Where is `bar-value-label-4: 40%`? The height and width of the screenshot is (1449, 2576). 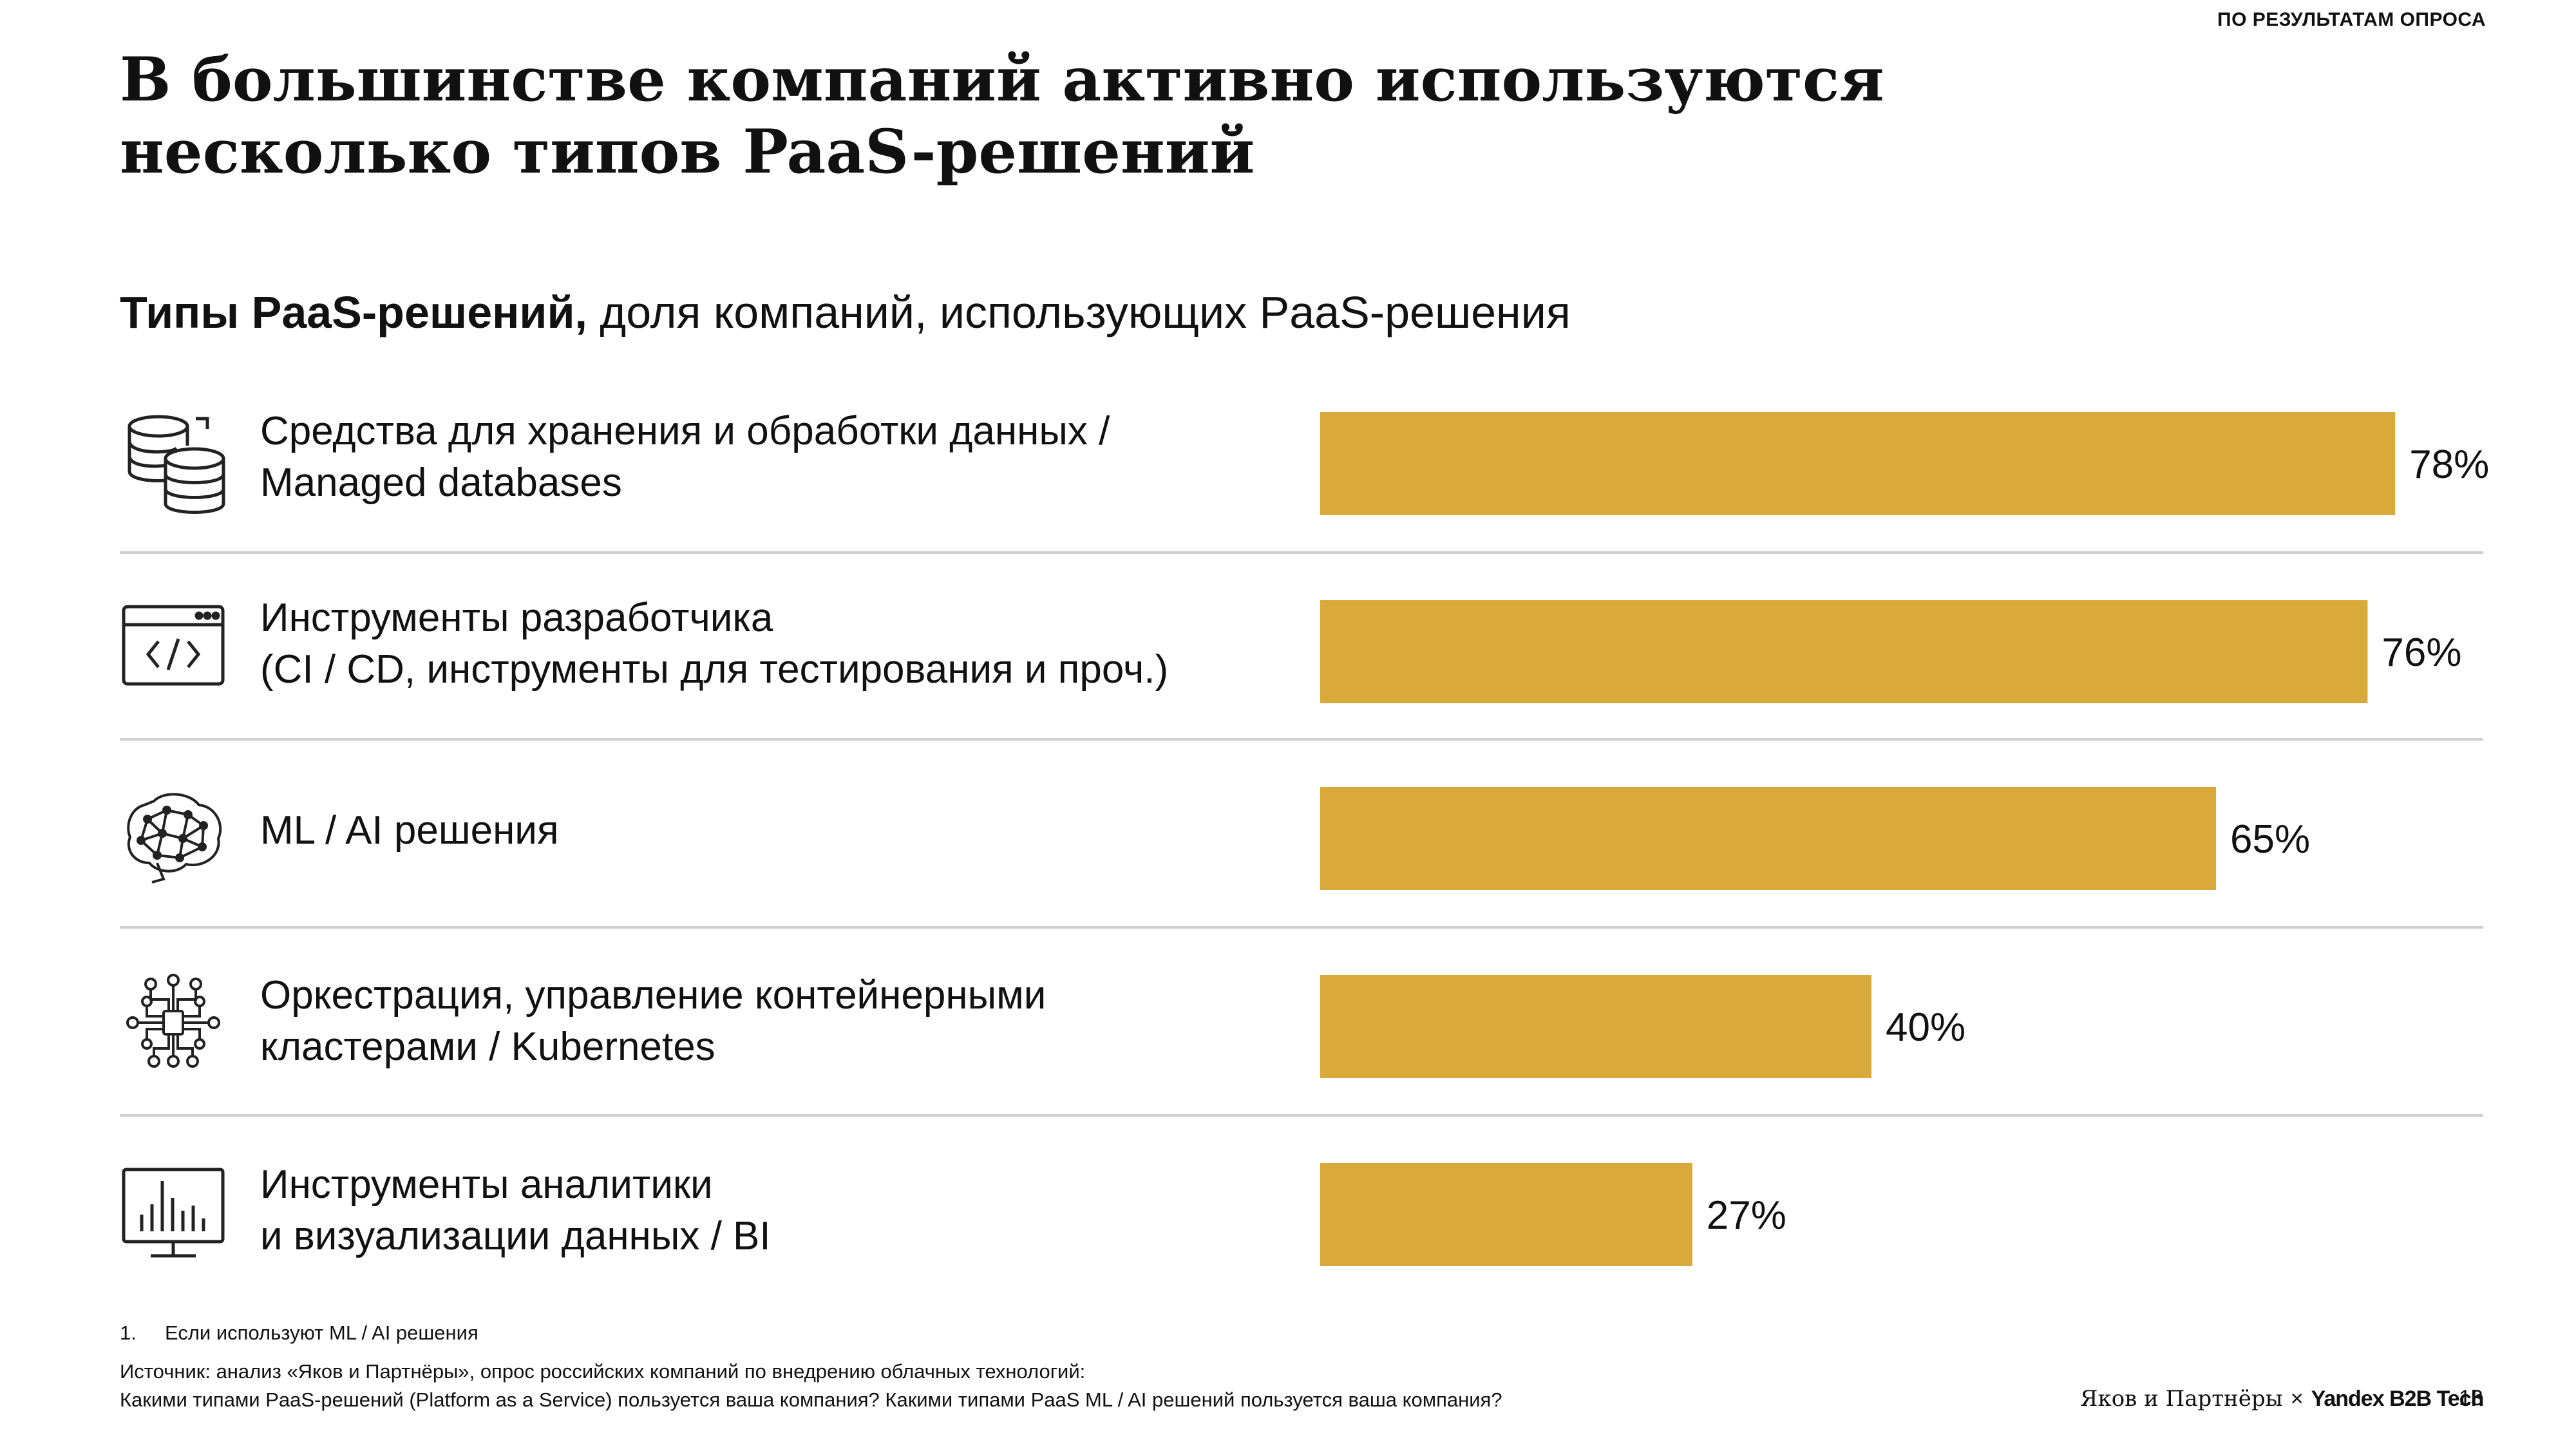
bar-value-label-4: 40% is located at coordinates (1925, 1027).